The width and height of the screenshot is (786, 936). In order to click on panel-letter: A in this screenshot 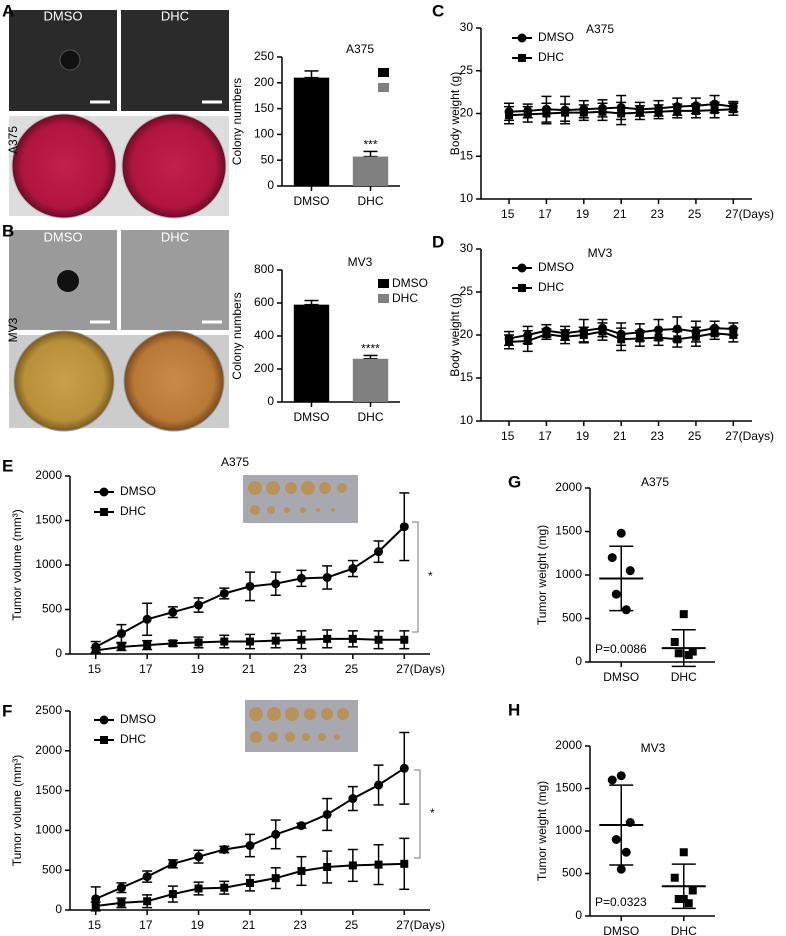, I will do `click(8, 10)`.